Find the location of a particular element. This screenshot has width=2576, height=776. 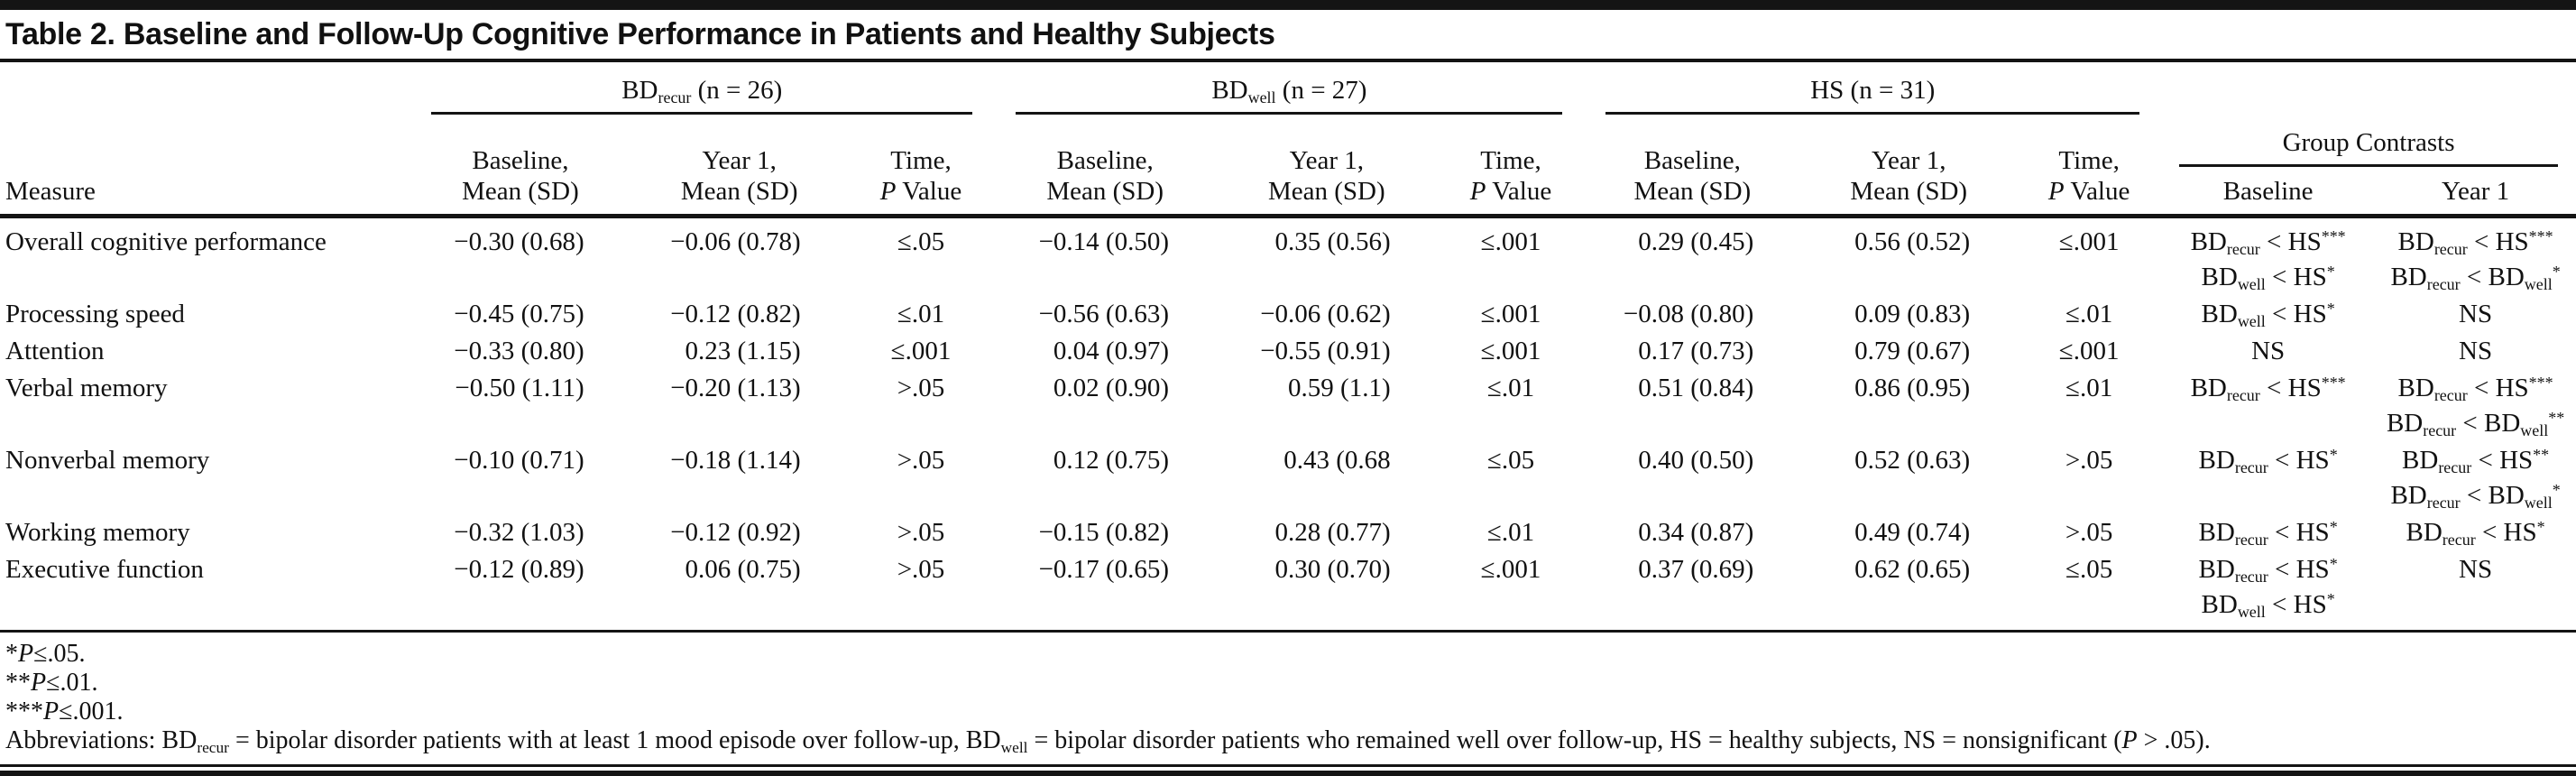

contrast-baseline-cell: BDrecur < HS* BDwell < HS* is located at coordinates (2268, 586).